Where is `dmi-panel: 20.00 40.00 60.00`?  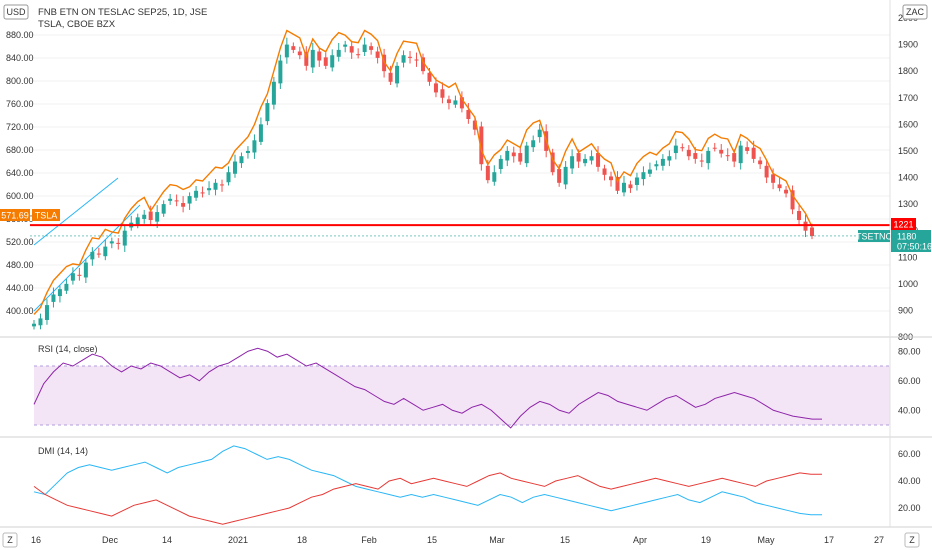 dmi-panel: 20.00 40.00 60.00 is located at coordinates (477, 485).